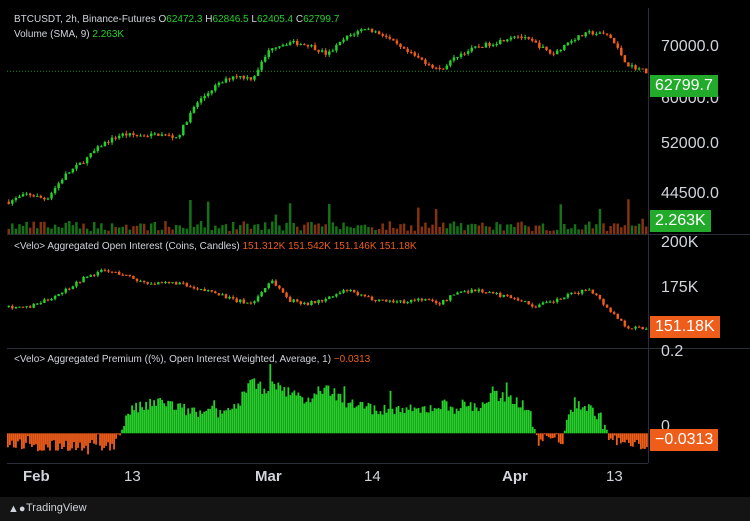 This screenshot has width=750, height=521. I want to click on time-label-feb-13: 13, so click(132, 476).